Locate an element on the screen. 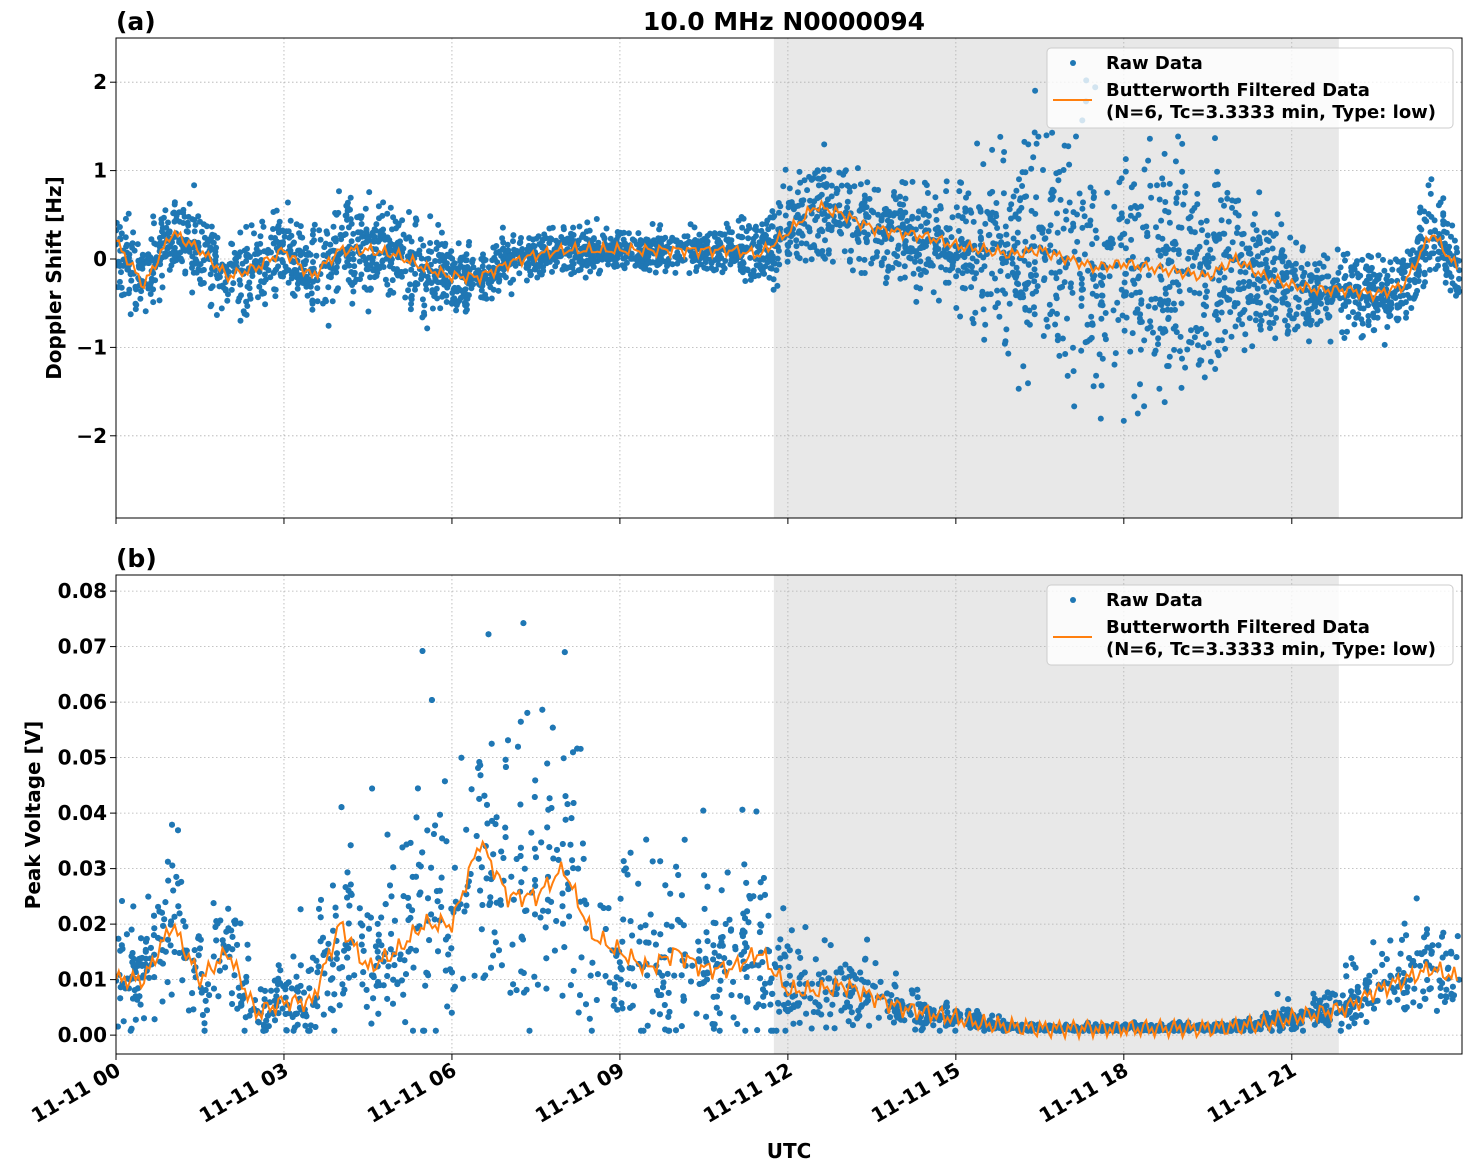  x-tick-label: 11-11 15 is located at coordinates (916, 1093).